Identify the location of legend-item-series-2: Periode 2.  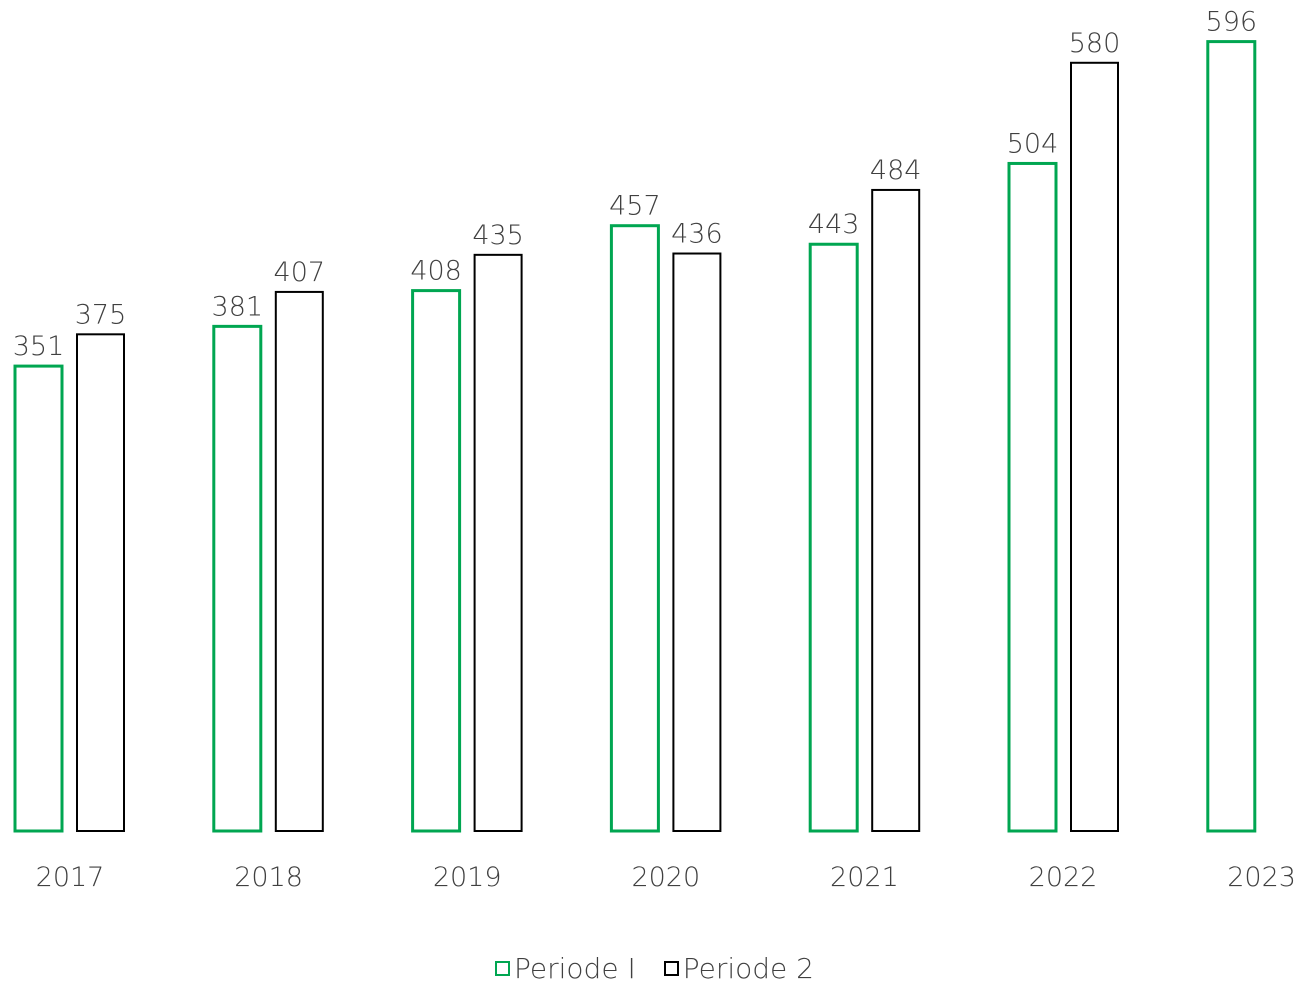
(738, 968).